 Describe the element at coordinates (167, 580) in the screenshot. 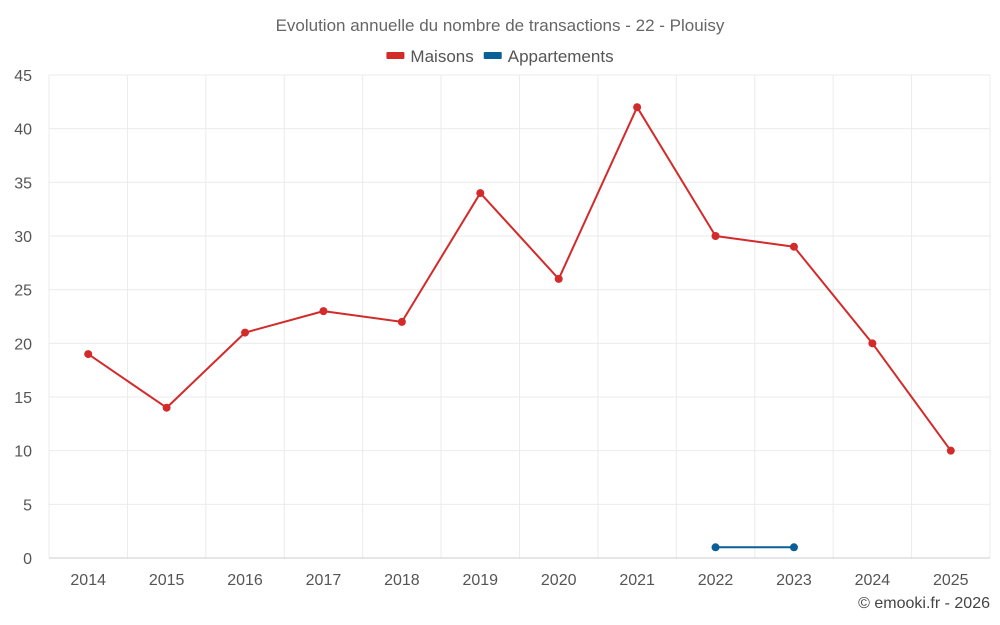

I see `x-tick-label: 2015` at that location.